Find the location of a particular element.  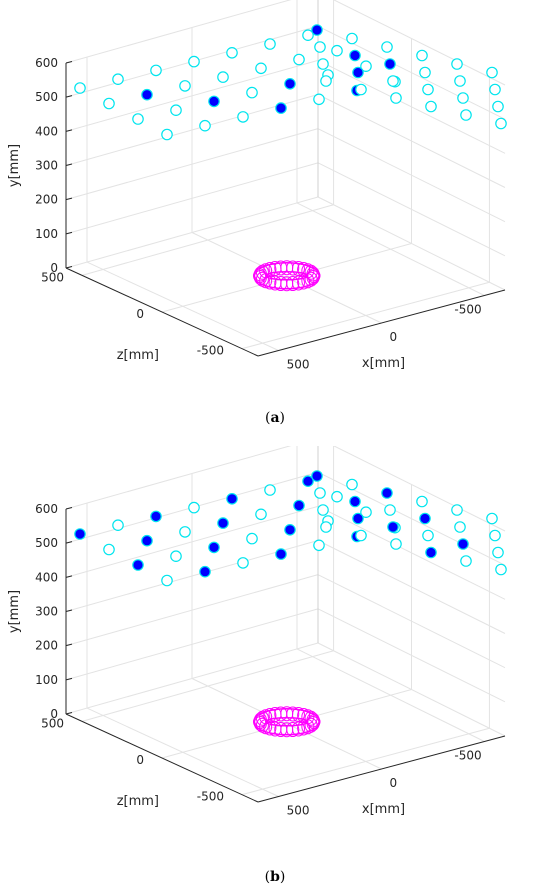

y-tick-label: 400 is located at coordinates (46, 131).